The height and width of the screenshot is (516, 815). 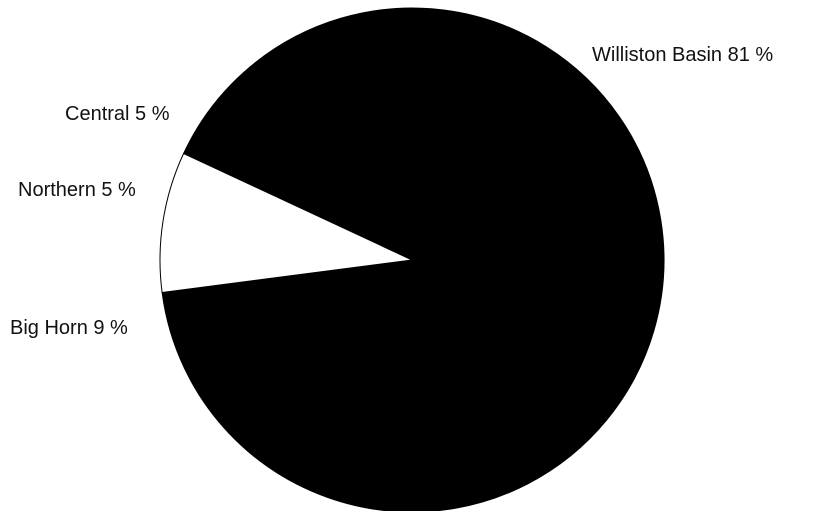 What do you see at coordinates (117, 114) in the screenshot?
I see `slice-label-central: Central 5 %` at bounding box center [117, 114].